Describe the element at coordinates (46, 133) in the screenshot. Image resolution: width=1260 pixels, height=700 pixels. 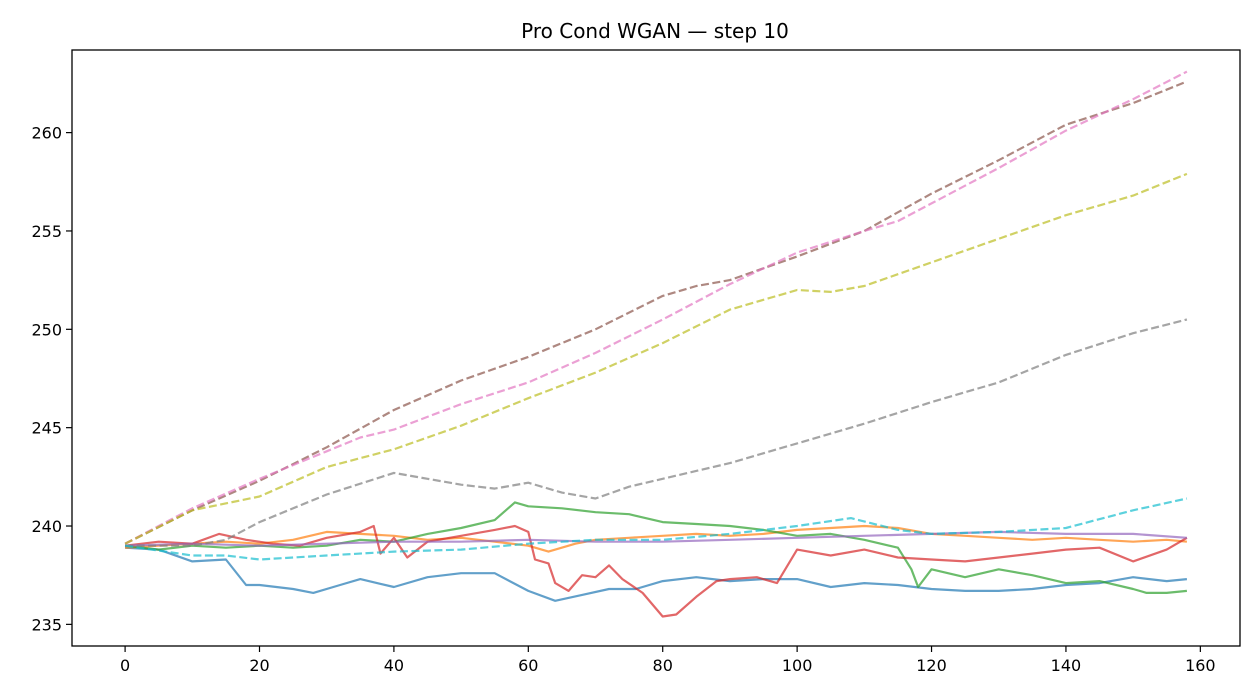
I see `y-tick-label: 260` at that location.